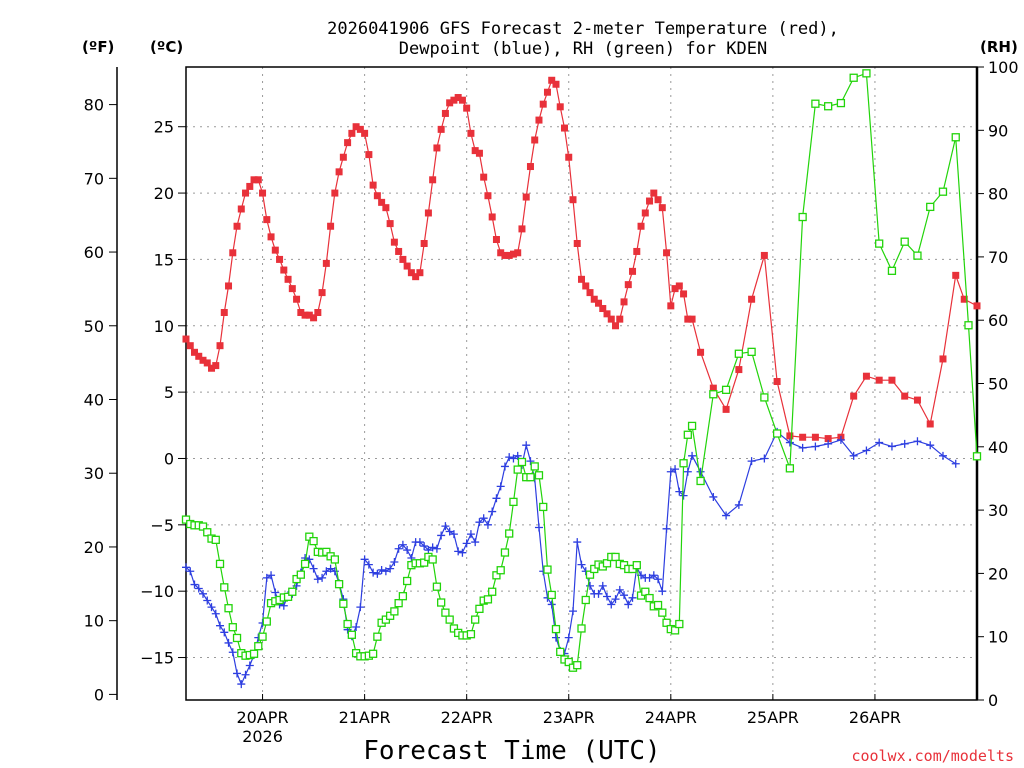 The image size is (1024, 768). What do you see at coordinates (94, 252) in the screenshot?
I see `fahrenheit-tick-label: 60` at bounding box center [94, 252].